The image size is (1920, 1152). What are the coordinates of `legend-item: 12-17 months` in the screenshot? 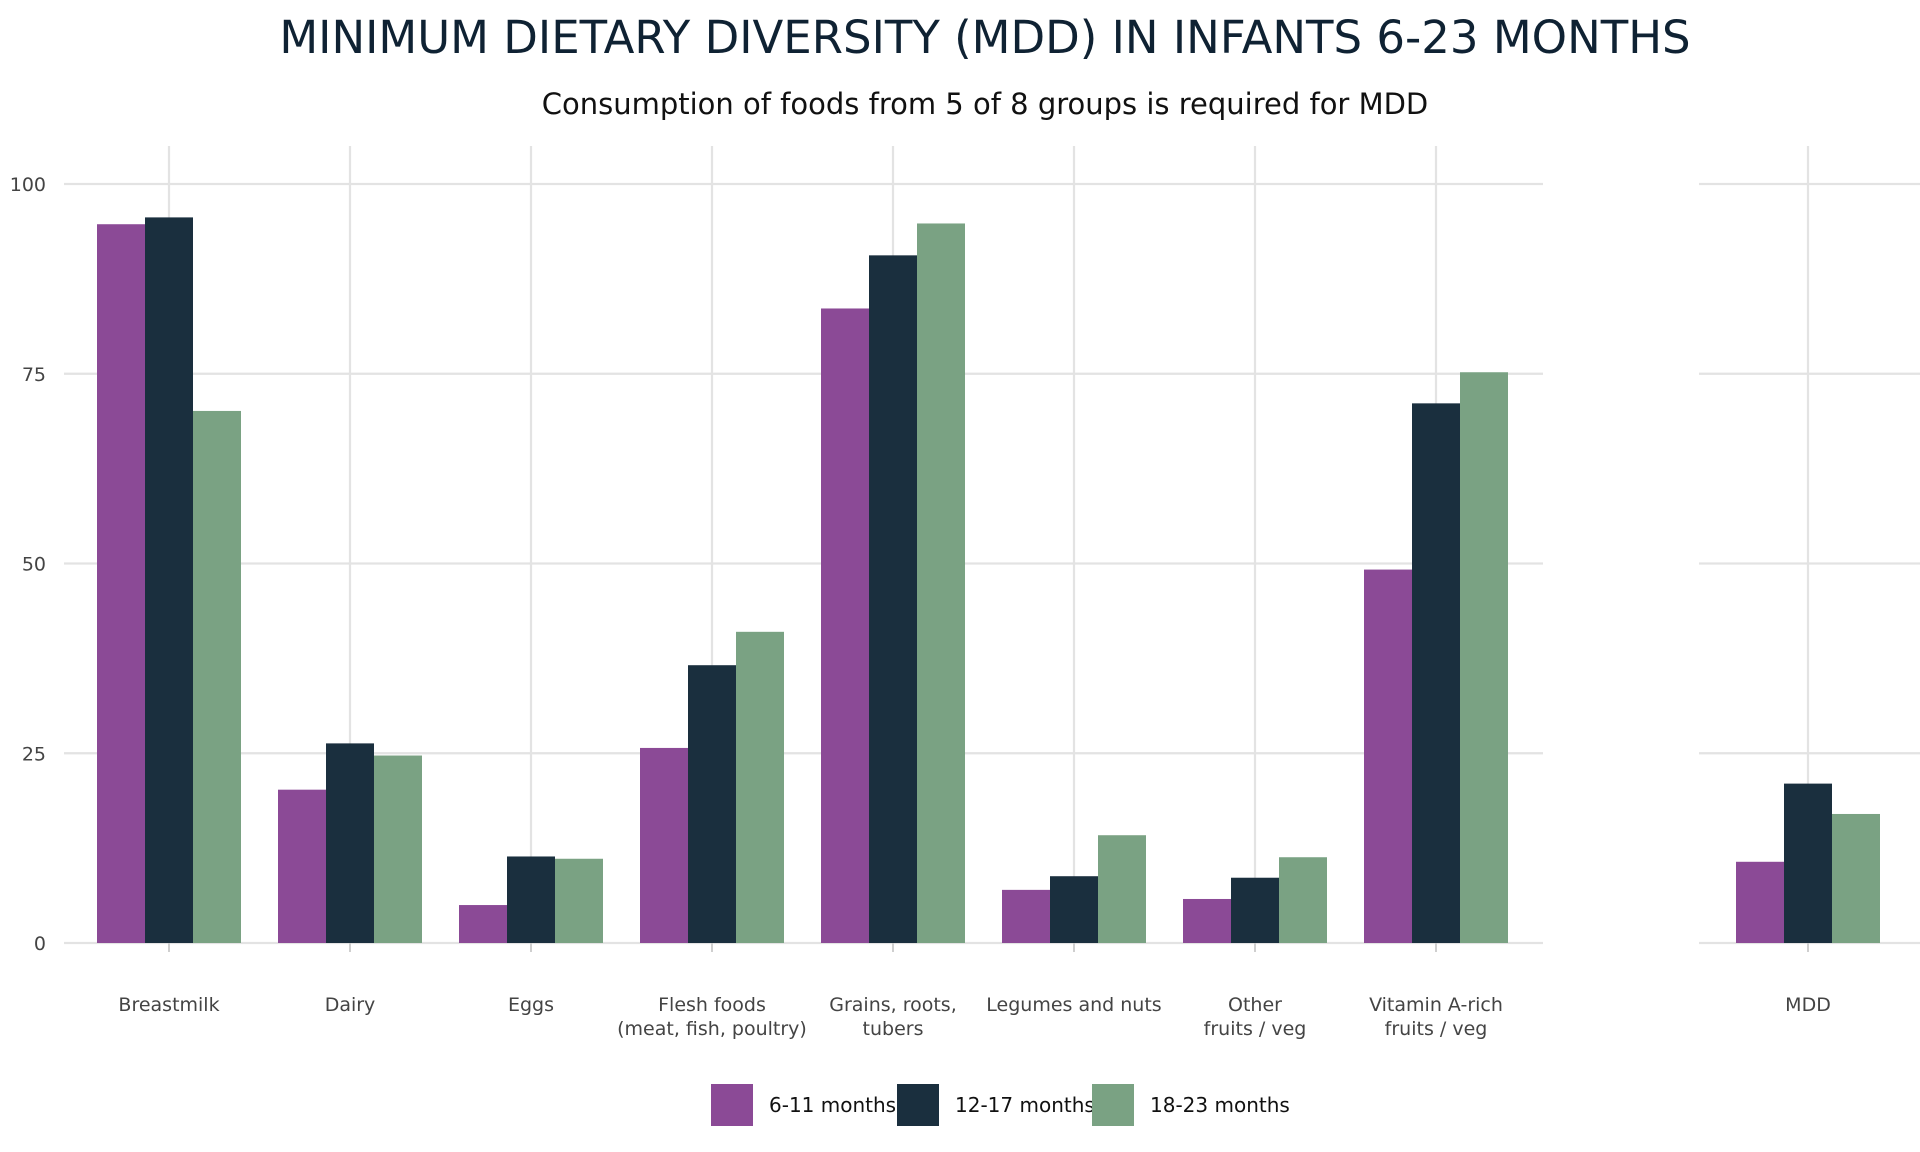 It's located at (996, 1105).